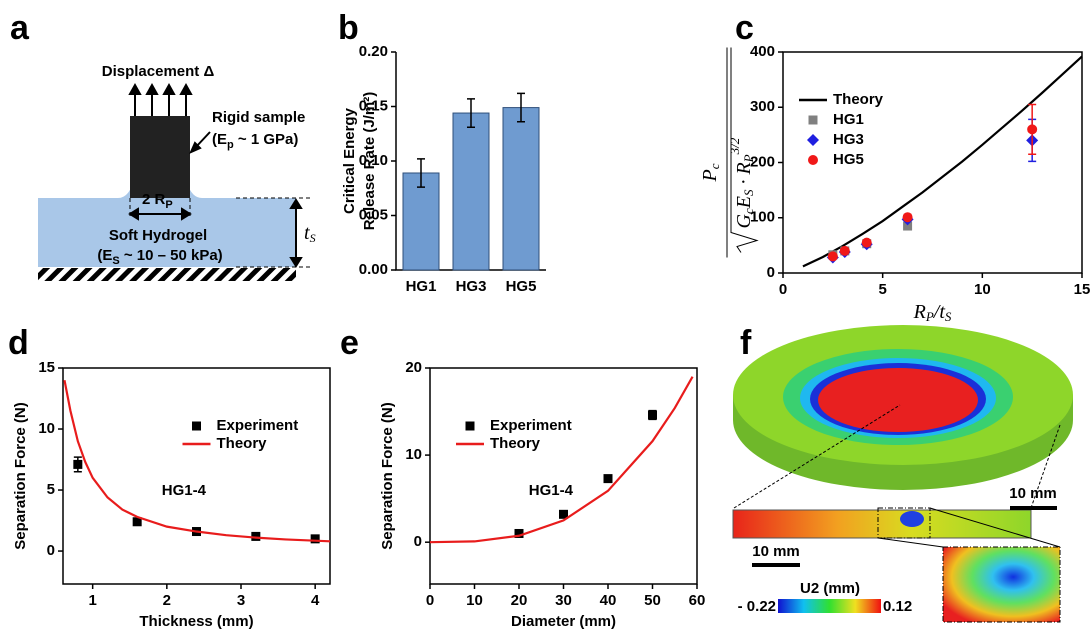 The image size is (1090, 633). What do you see at coordinates (563, 600) in the screenshot?
I see `x-tick-label: 30` at bounding box center [563, 600].